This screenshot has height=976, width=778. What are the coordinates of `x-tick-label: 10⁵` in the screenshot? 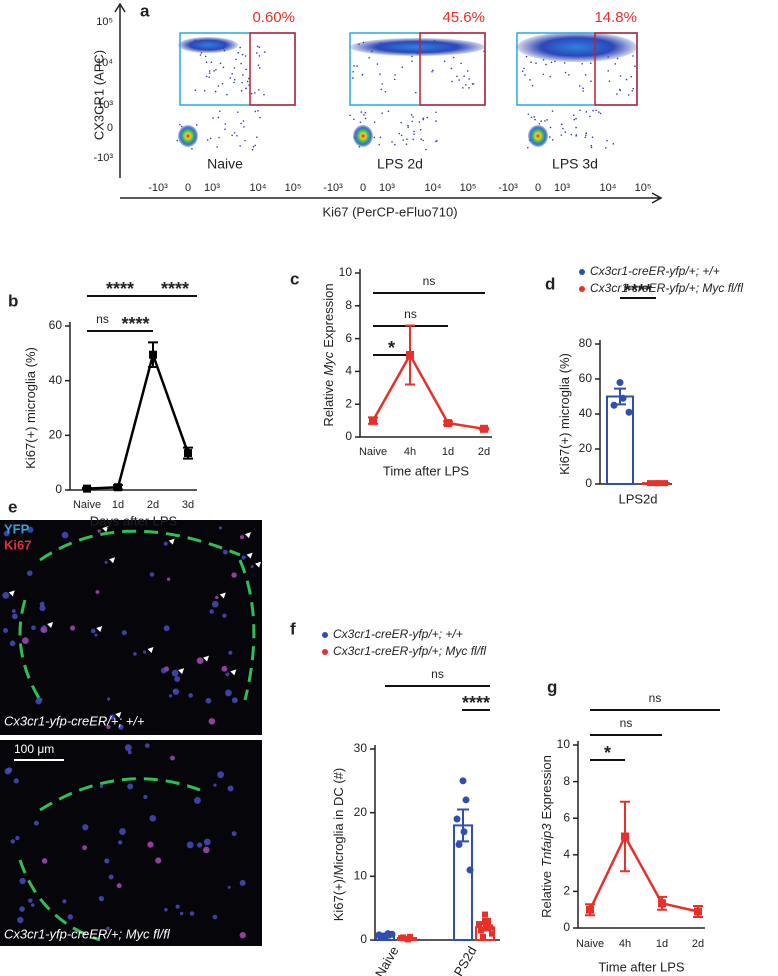 It's located at (643, 188).